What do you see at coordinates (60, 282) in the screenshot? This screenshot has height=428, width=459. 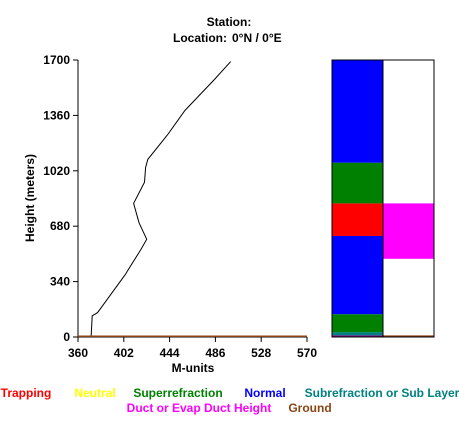 I see `y-tick-label: 340` at bounding box center [60, 282].